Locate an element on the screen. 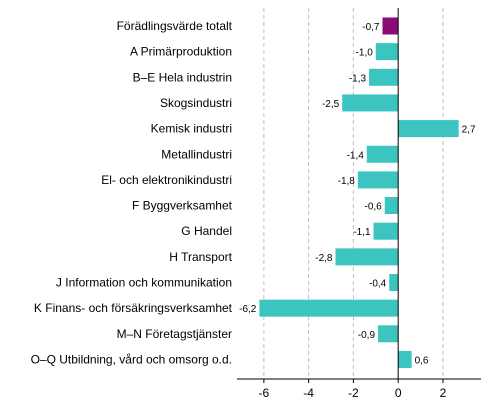  category-label: Kemisk industri is located at coordinates (191, 129).